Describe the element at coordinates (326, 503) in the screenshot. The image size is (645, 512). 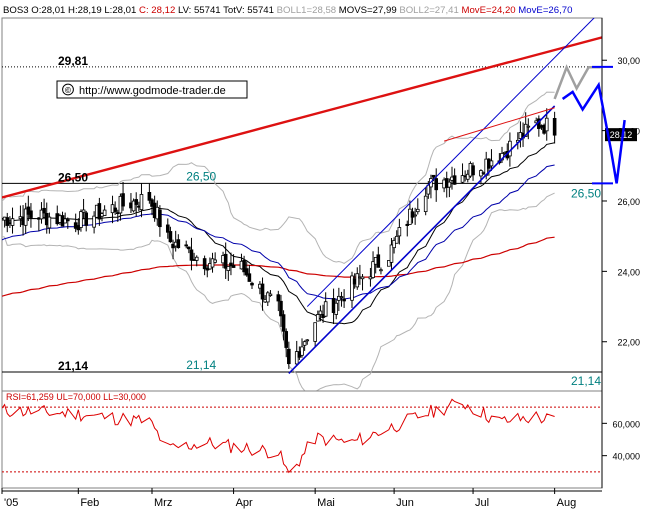
I see `time-tick-label: Mai` at that location.